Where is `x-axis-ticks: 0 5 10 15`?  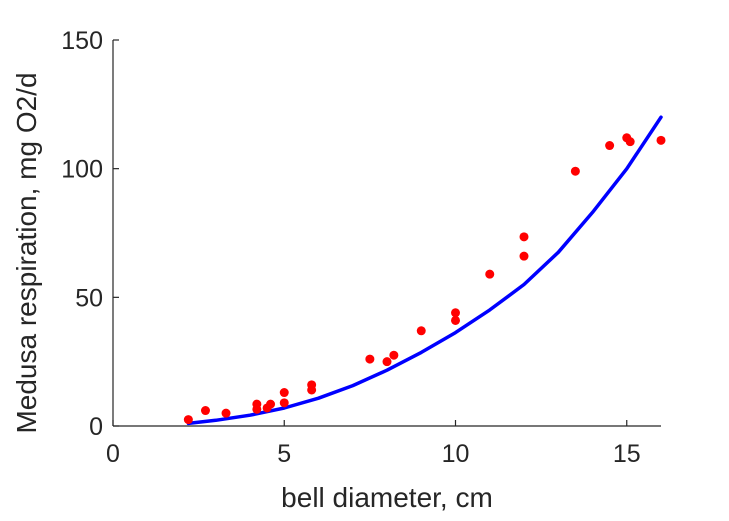 x-axis-ticks: 0 5 10 15 is located at coordinates (373, 444).